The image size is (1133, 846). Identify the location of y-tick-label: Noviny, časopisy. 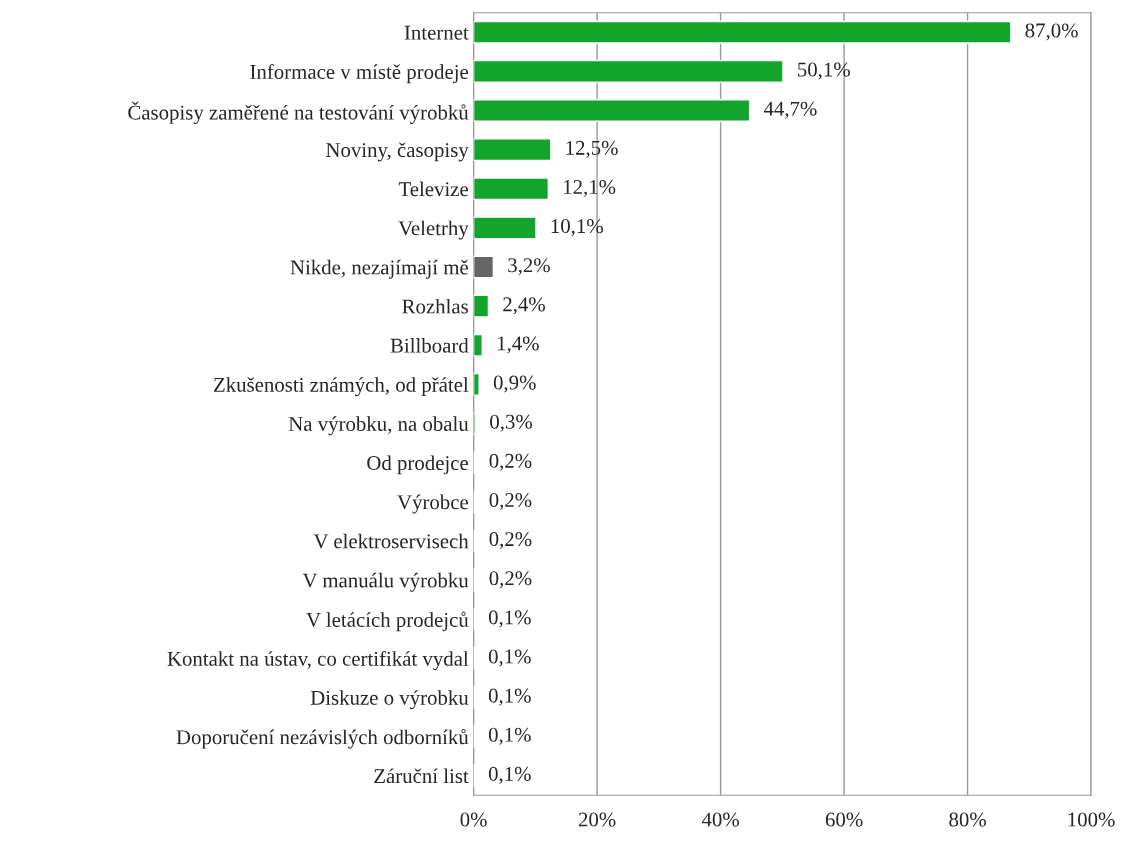
(397, 152).